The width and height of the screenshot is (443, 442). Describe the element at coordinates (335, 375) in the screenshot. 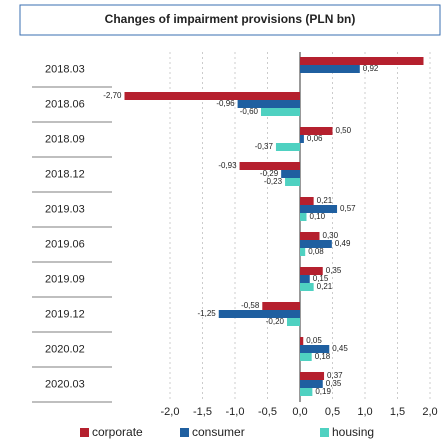

I see `value-label: 0,37` at that location.